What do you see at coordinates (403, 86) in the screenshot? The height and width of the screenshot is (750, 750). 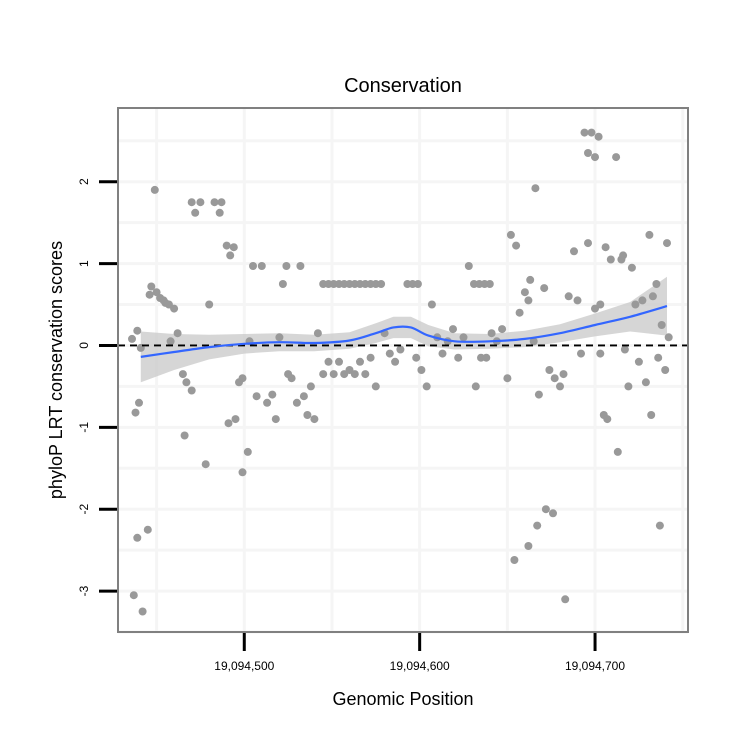 I see `chart-title: Conservation` at bounding box center [403, 86].